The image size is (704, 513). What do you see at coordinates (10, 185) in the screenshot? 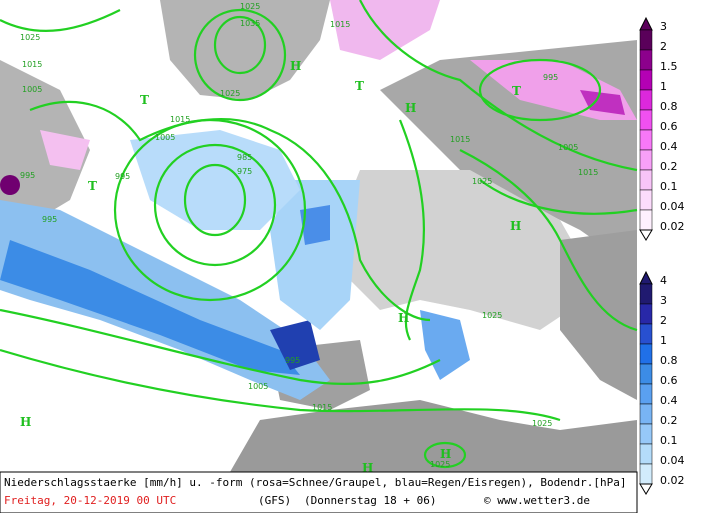
I see `snow-core` at bounding box center [10, 185].